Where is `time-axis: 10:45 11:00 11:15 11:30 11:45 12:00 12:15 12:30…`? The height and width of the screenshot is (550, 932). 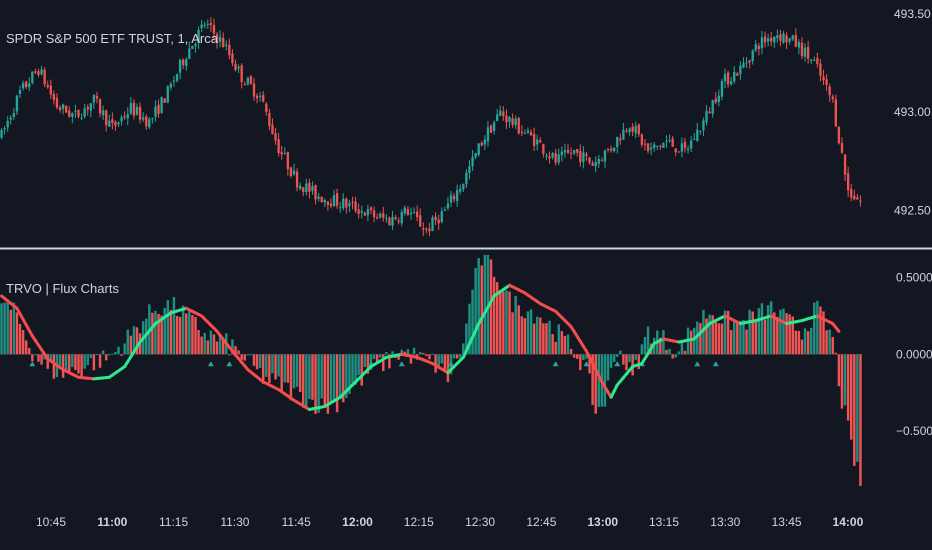 time-axis: 10:45 11:00 11:15 11:30 11:45 12:00 12:15 12:30… is located at coordinates (450, 522).